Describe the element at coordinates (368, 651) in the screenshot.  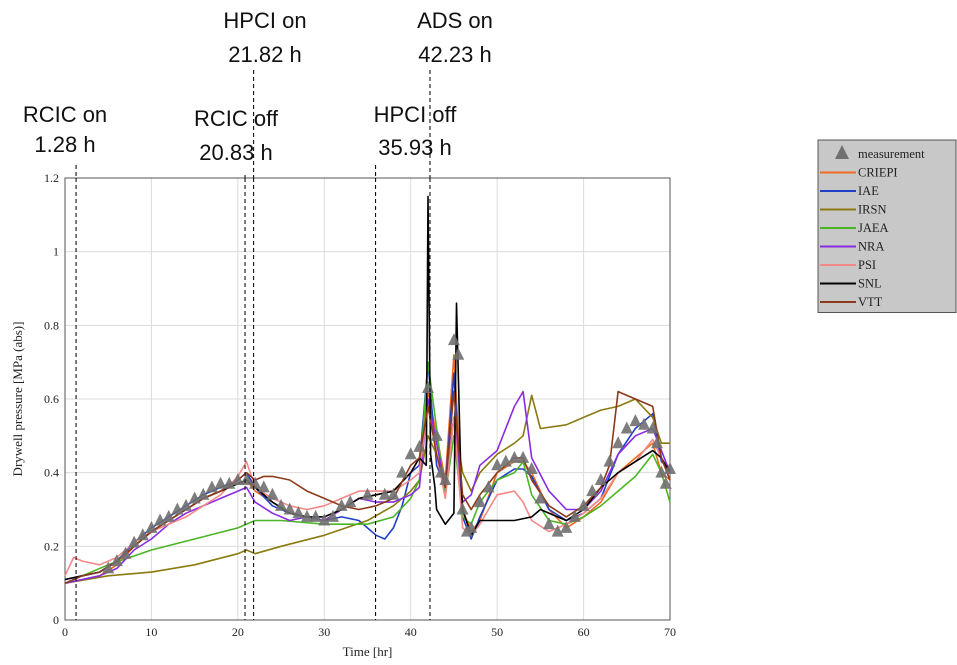
I see `x-axis-label: Time [hr]` at that location.